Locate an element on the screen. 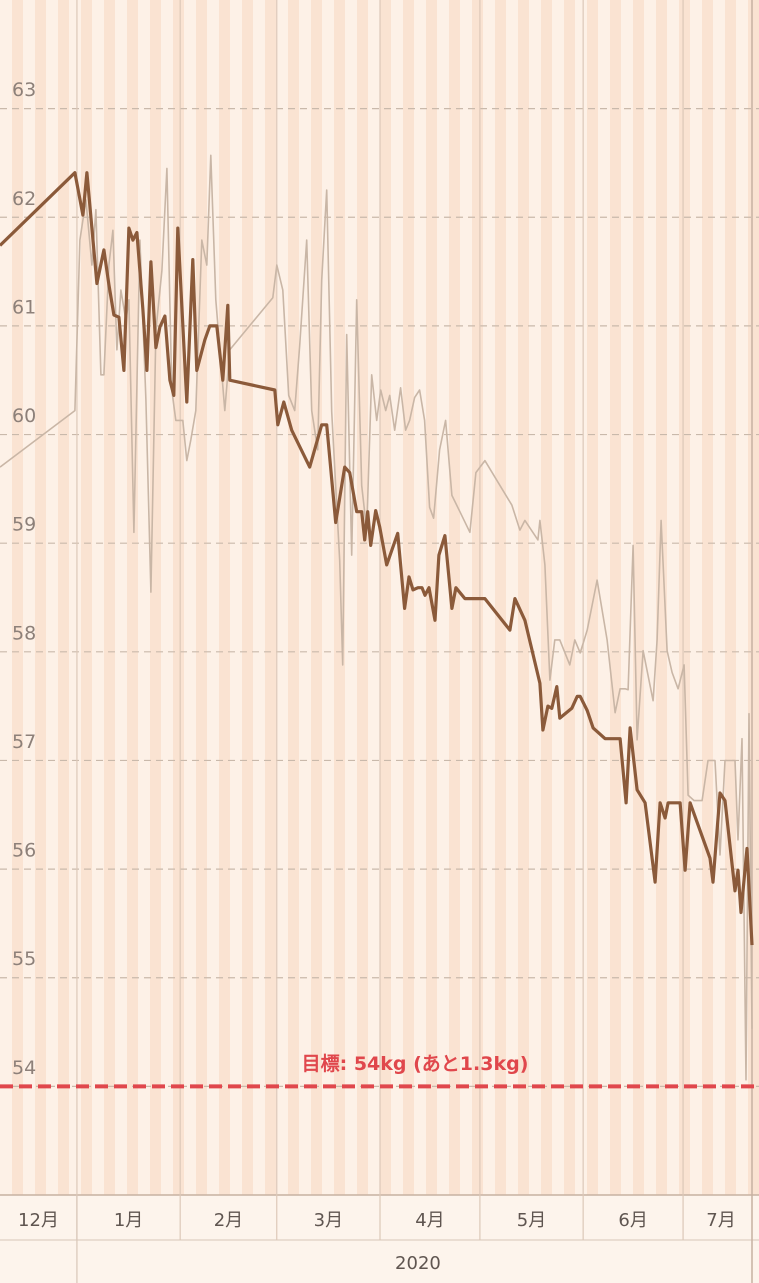 This screenshot has width=759, height=1283. y-tick-label: 56 is located at coordinates (24, 851).